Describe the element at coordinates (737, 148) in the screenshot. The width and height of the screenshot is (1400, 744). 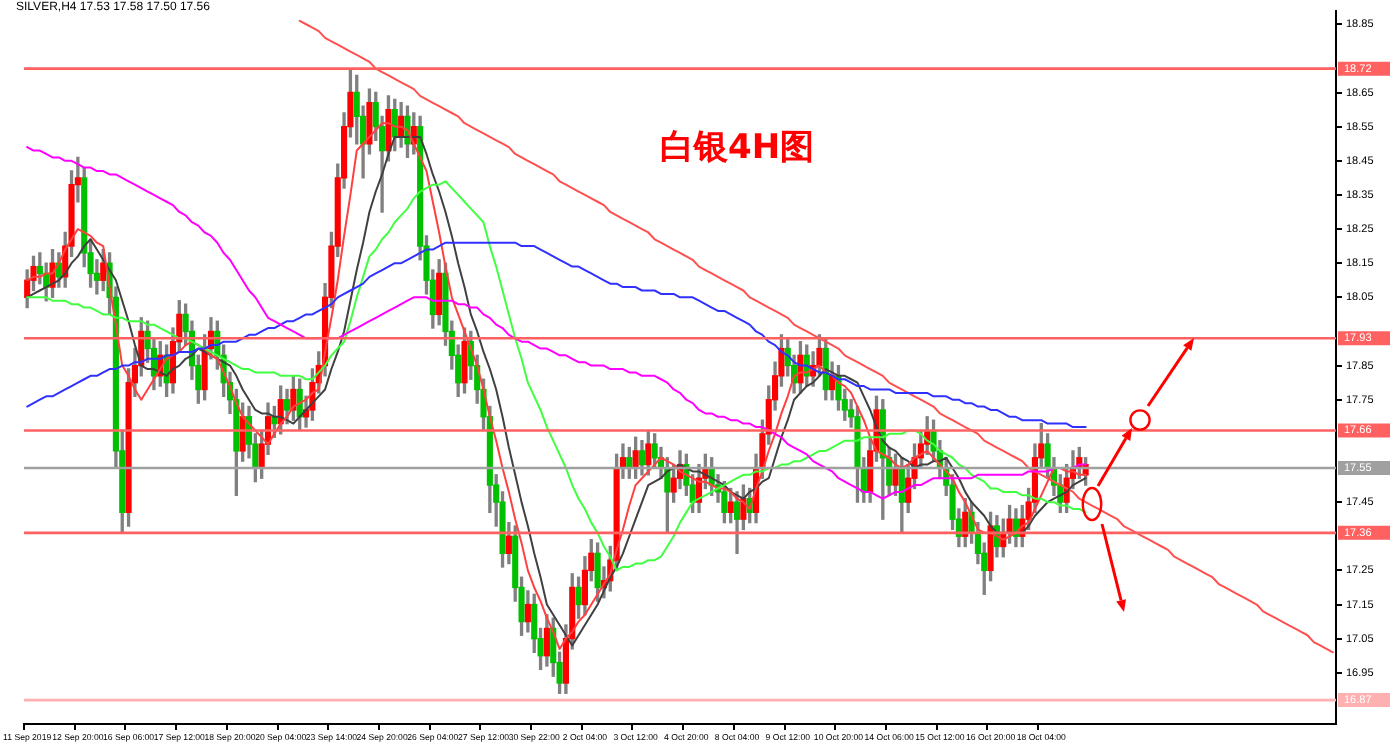
I see `text: 白银4H图` at that location.